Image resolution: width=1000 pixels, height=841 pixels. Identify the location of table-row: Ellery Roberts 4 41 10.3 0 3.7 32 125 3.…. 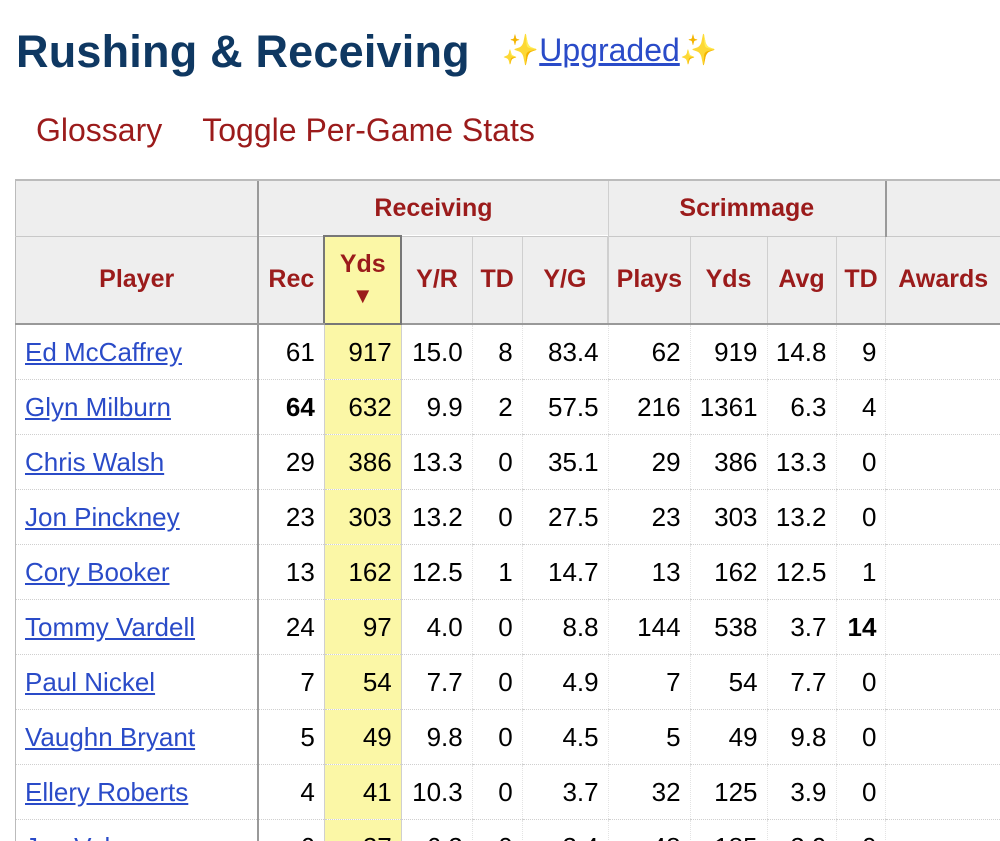
(507, 792).